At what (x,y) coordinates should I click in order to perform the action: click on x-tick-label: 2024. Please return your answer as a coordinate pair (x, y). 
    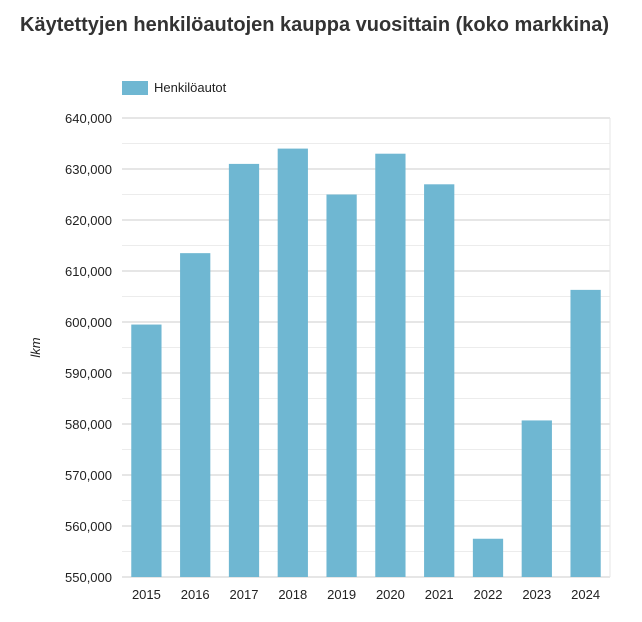
    Looking at the image, I should click on (585, 594).